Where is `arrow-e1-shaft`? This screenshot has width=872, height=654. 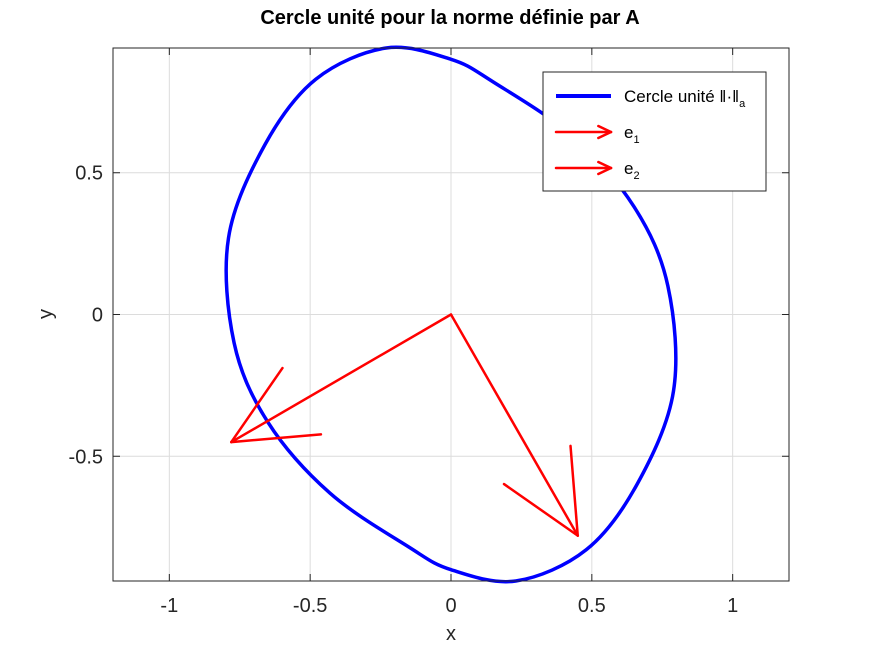
arrow-e1-shaft is located at coordinates (341, 378).